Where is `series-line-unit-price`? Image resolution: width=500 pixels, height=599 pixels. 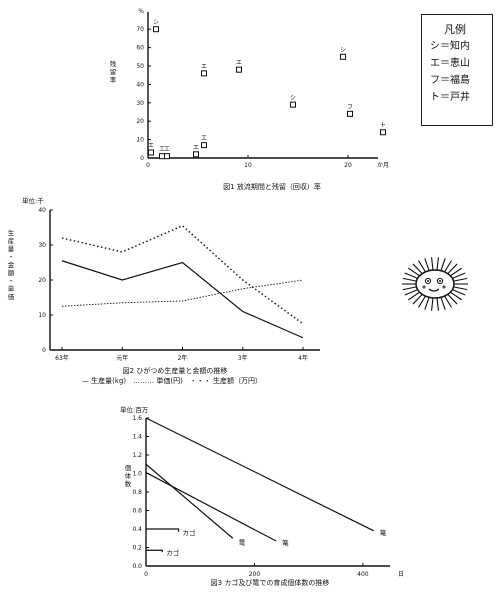 series-line-unit-price is located at coordinates (182, 293).